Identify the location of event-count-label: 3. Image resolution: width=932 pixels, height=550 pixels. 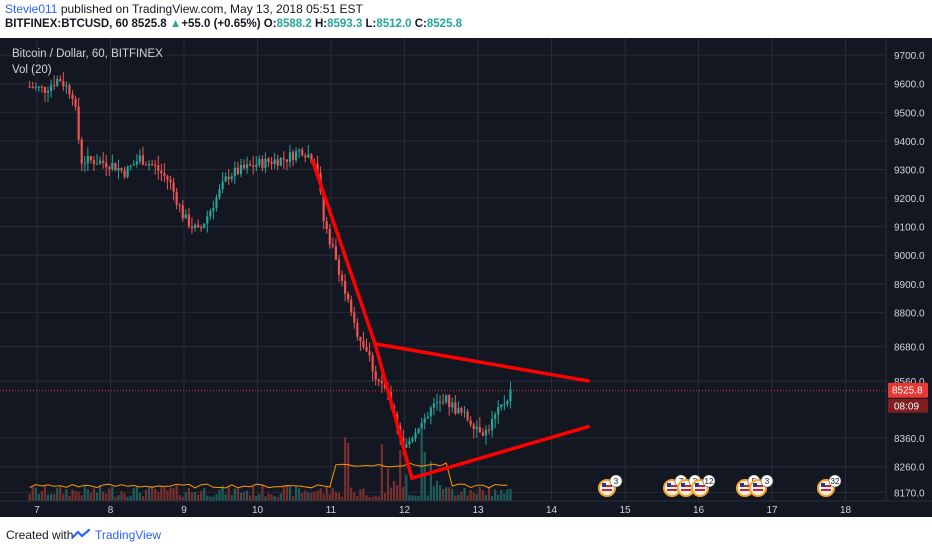
(616, 481).